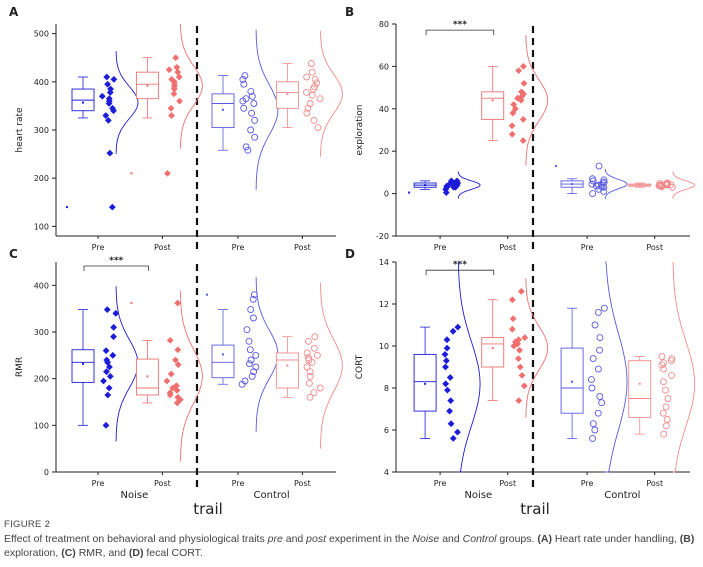  Describe the element at coordinates (67, 207) in the screenshot. I see `outlier-marker` at that location.